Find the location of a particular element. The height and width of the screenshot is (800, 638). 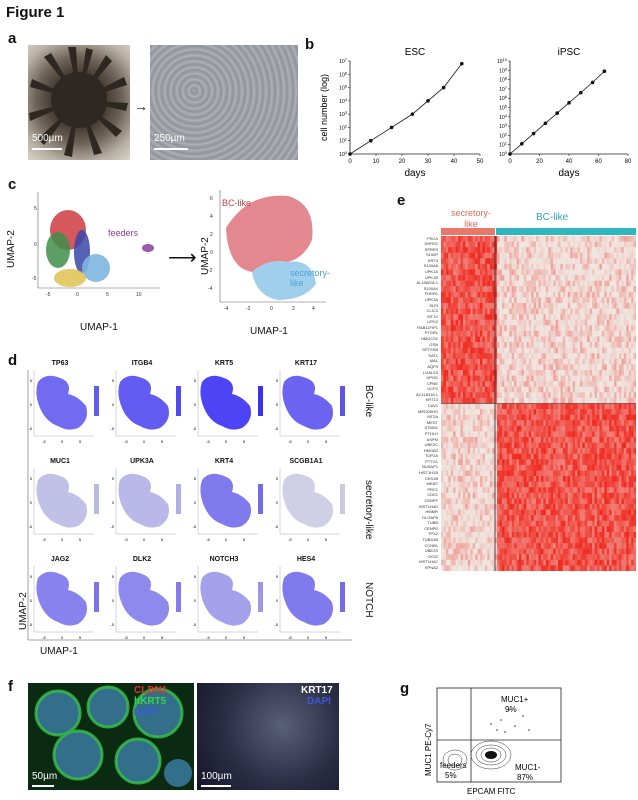

feature-plot: ITGB4 -5 0 5 5 0 -5 is located at coordinates (150, 403).